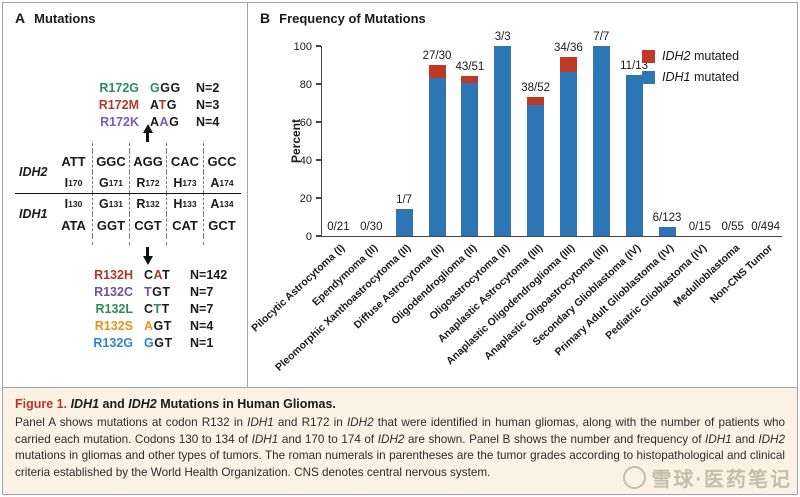  Describe the element at coordinates (110, 182) in the screenshot. I see `codon-cell: G 171` at that location.